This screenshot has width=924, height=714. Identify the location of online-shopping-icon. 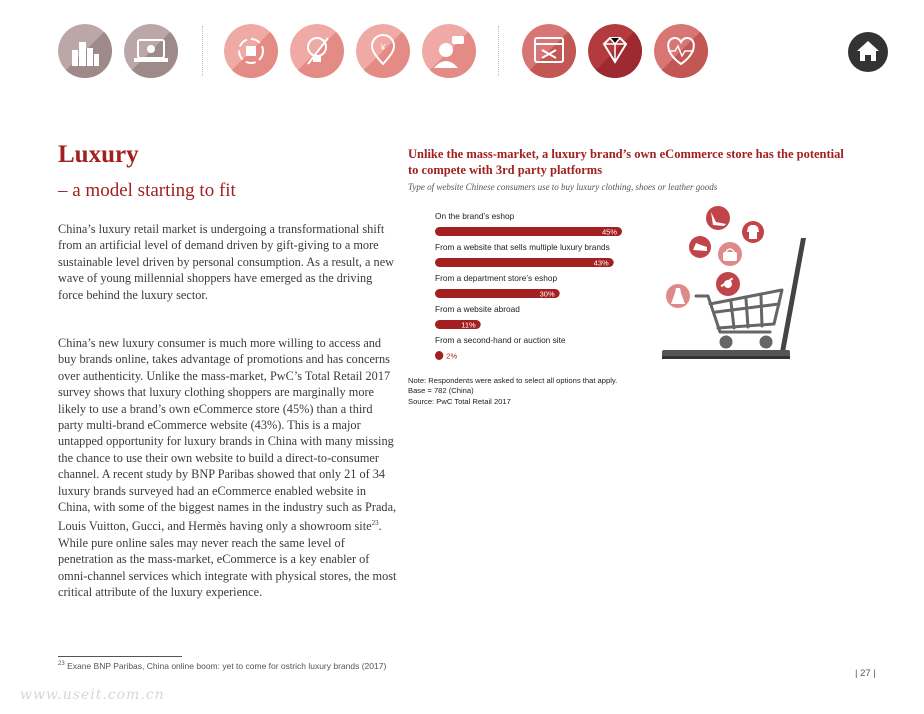
(151, 51).